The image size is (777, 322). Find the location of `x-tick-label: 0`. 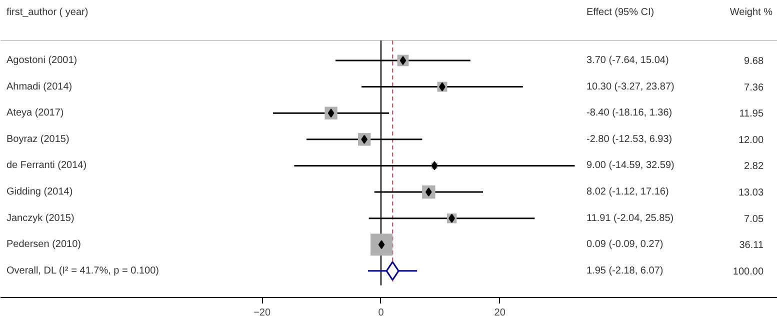

x-tick-label: 0 is located at coordinates (381, 313).